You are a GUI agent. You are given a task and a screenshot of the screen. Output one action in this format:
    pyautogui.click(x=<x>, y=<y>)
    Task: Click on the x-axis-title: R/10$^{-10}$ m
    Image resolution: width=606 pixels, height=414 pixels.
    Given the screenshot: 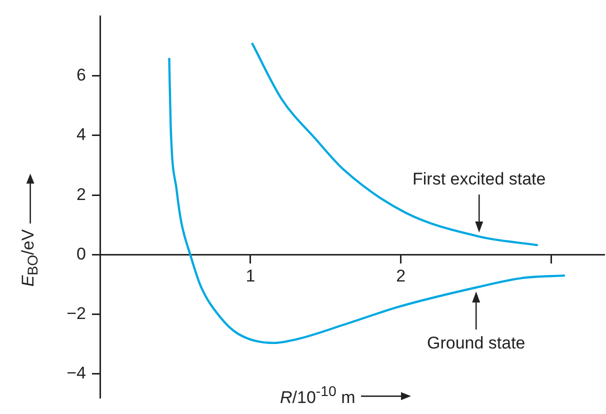 What is the action you would take?
    pyautogui.click(x=318, y=396)
    